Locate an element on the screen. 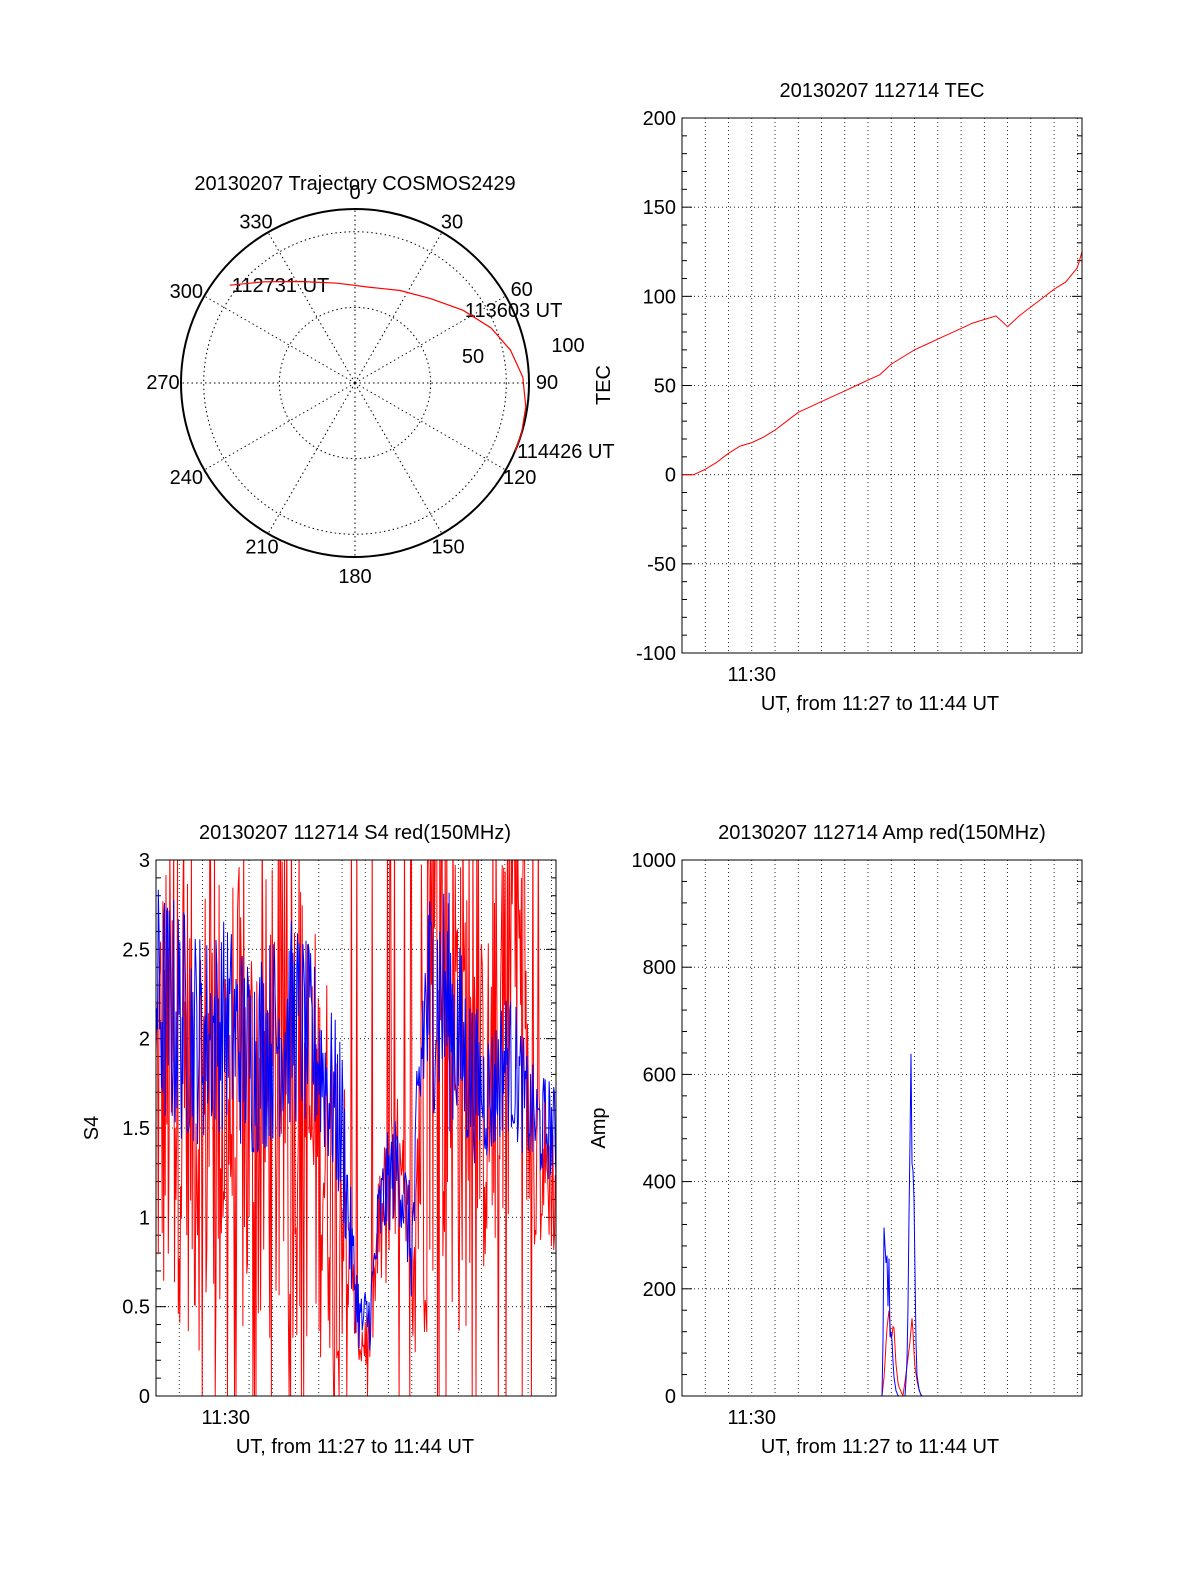 The image size is (1200, 1580). s4-title: 20130207 112714 S4 red(150MHz) is located at coordinates (355, 833).